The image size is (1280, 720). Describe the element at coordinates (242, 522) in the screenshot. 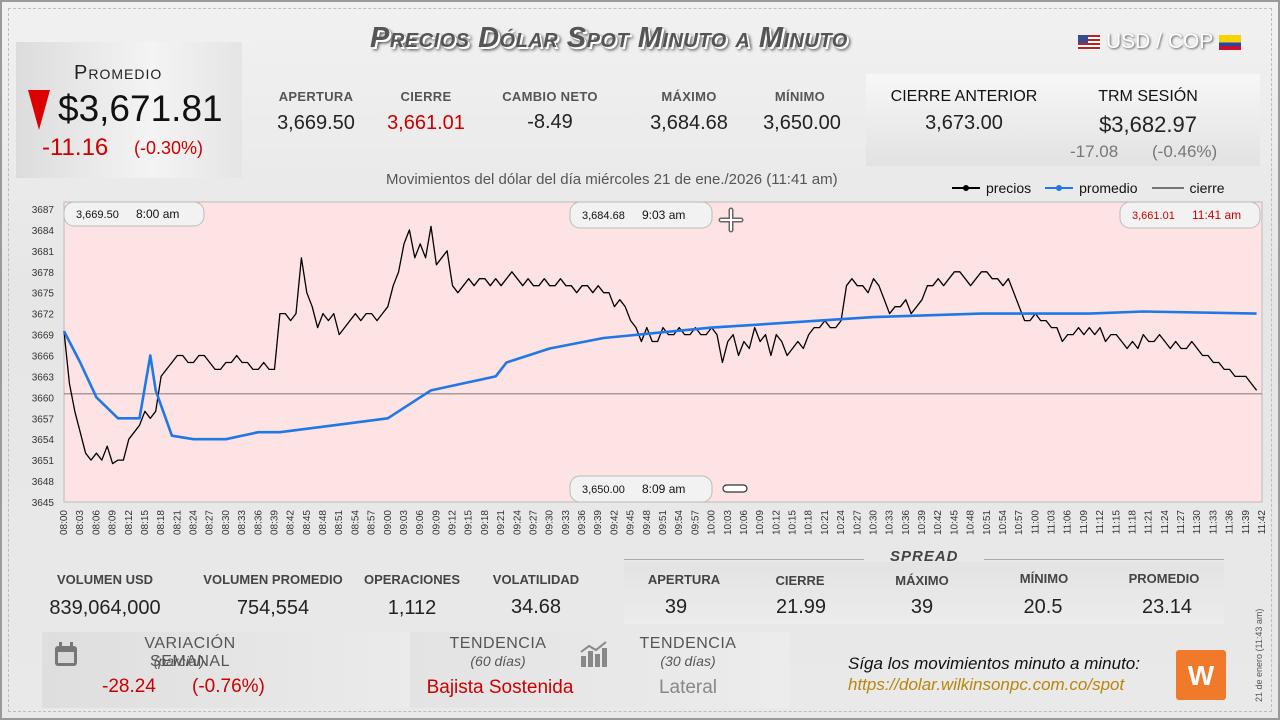

I see `x-tick-label: 08:33` at that location.